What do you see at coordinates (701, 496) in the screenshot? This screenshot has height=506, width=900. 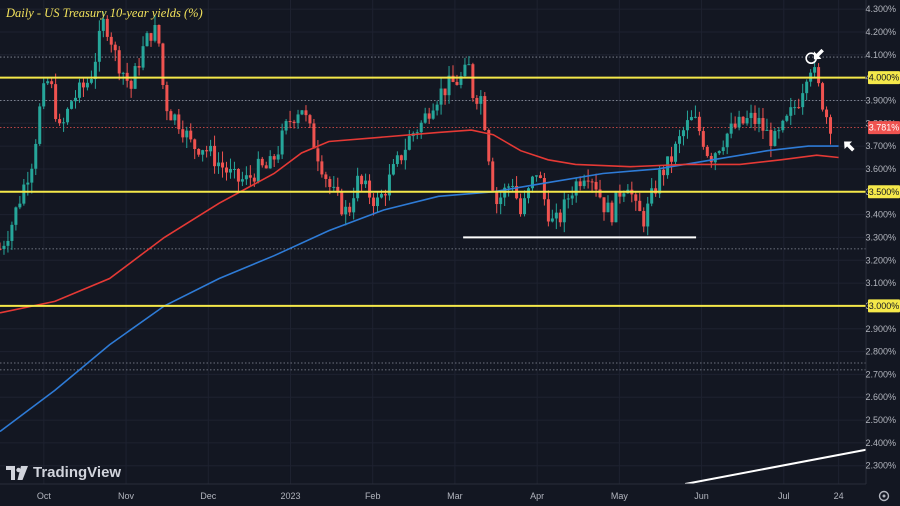 I see `x-tick-label: Jun` at bounding box center [701, 496].